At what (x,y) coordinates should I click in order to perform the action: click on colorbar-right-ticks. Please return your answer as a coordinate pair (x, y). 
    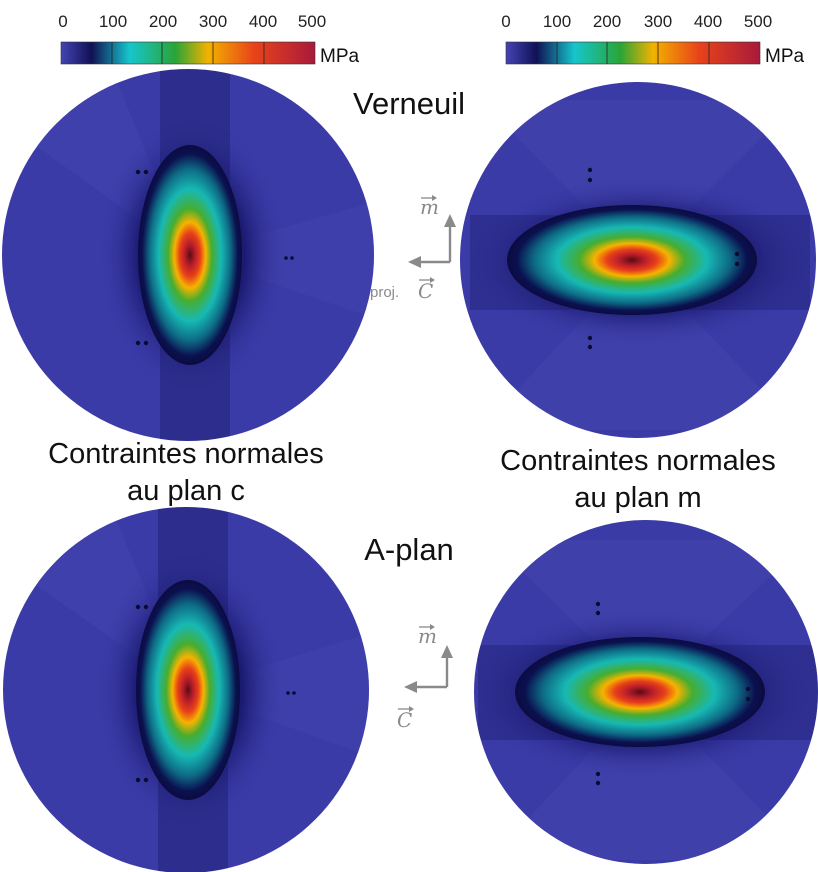
    Looking at the image, I should click on (633, 53).